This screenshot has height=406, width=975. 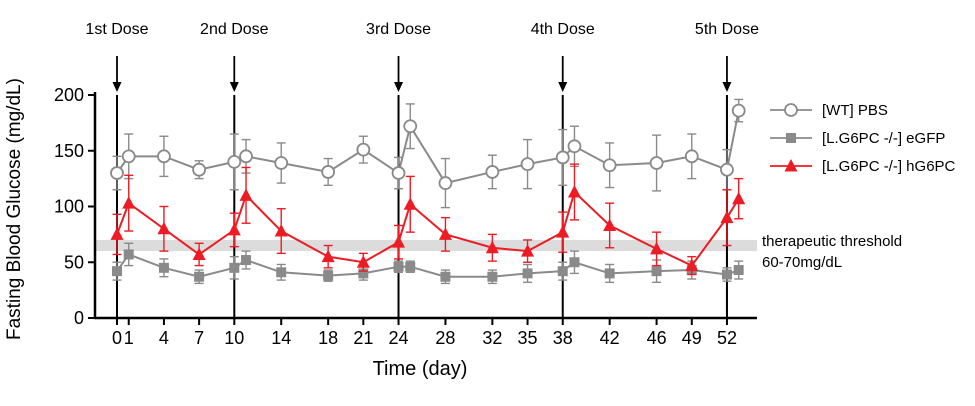 What do you see at coordinates (528, 338) in the screenshot?
I see `x-tick-label: 35` at bounding box center [528, 338].